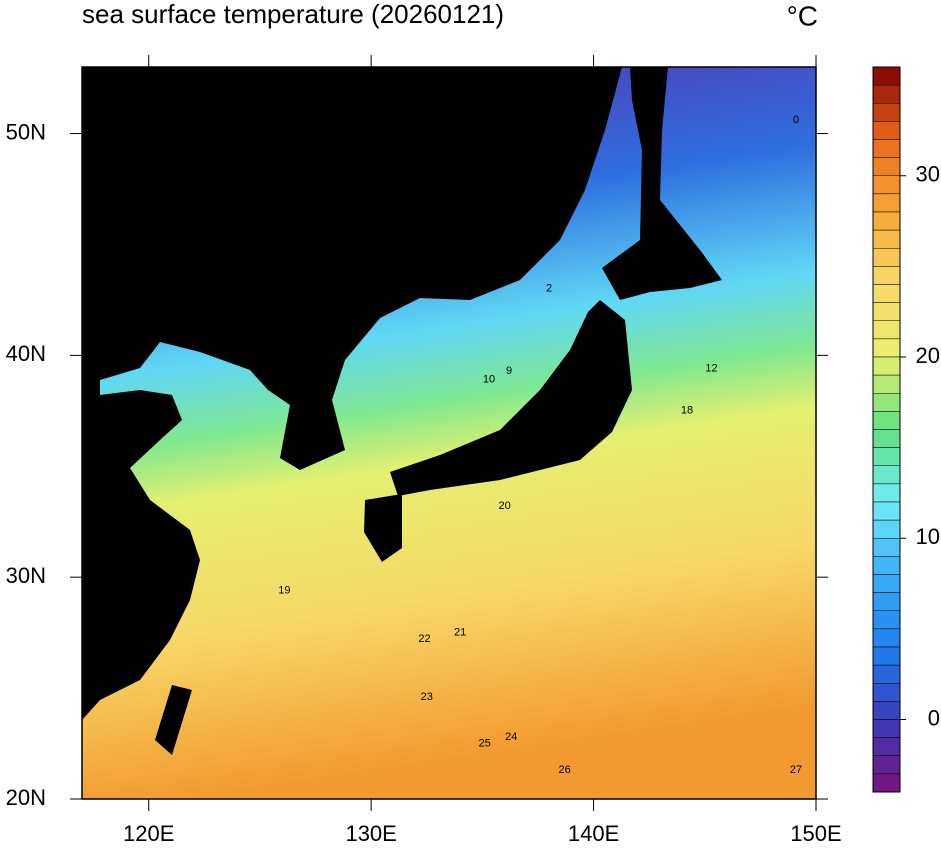  Describe the element at coordinates (26, 575) in the screenshot. I see `y-tick-label: 30N` at that location.